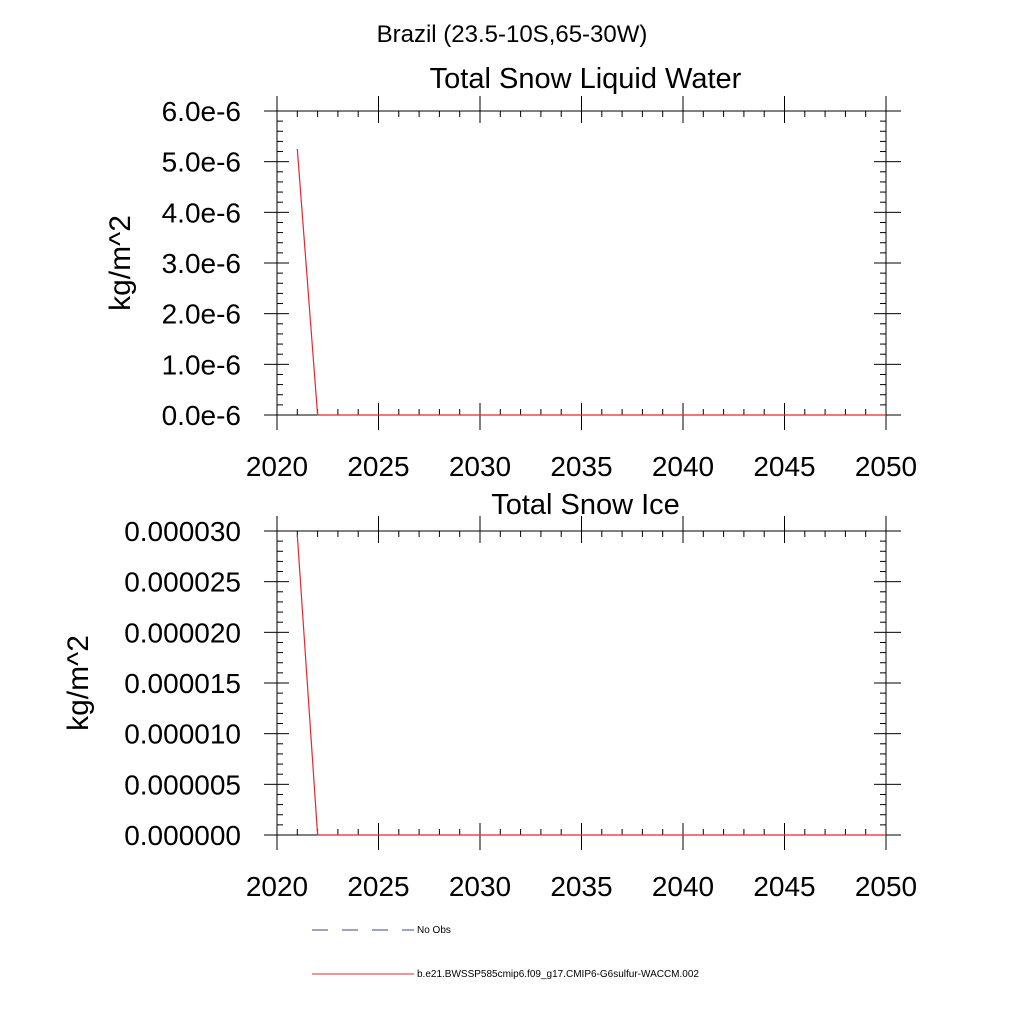 The width and height of the screenshot is (1024, 1024). What do you see at coordinates (182, 531) in the screenshot?
I see `y-tick-label: 0.000030` at bounding box center [182, 531].